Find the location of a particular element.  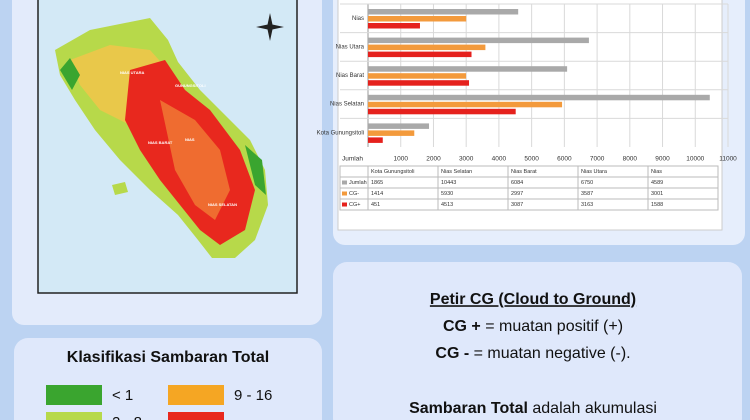

table-cell: 1865 is located at coordinates (377, 183).